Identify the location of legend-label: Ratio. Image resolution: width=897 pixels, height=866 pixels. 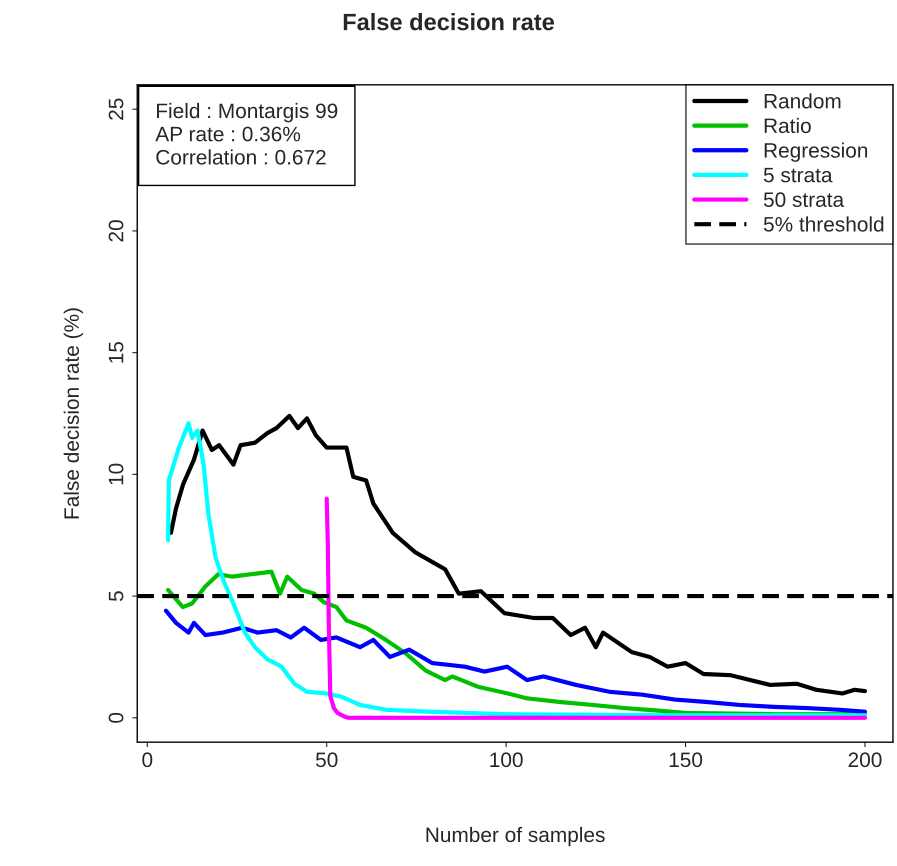
(787, 126).